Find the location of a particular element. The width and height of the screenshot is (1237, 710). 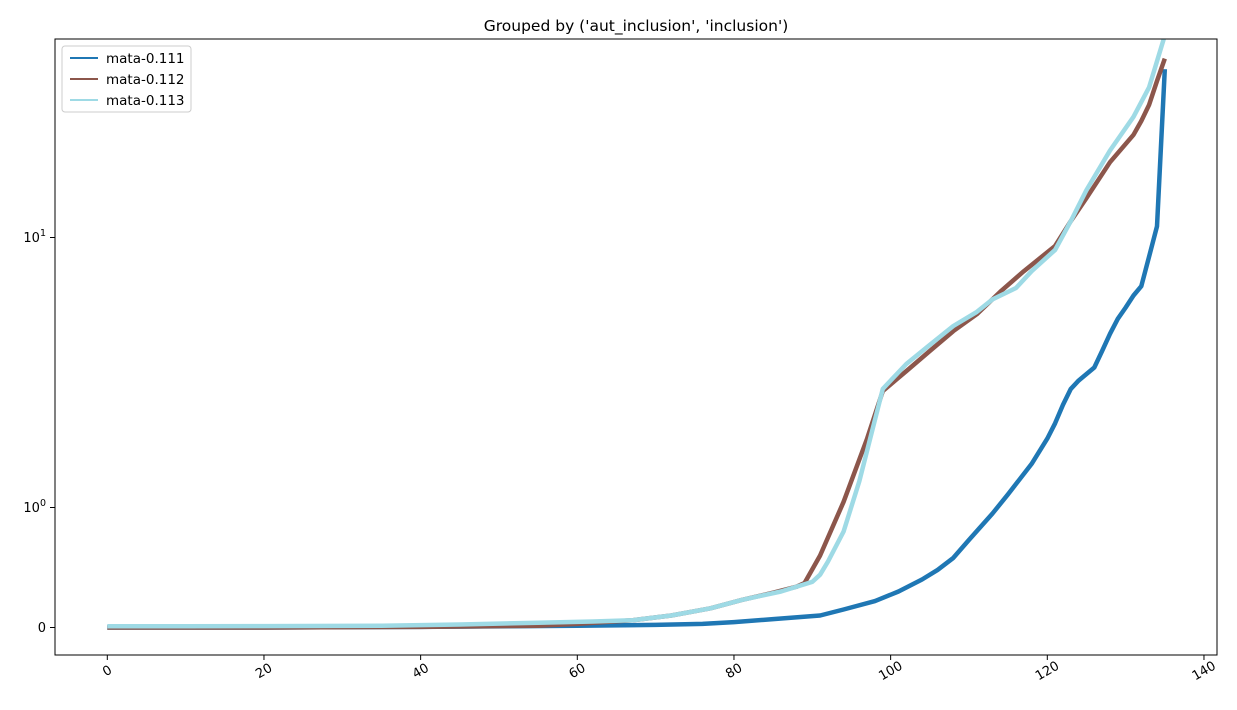

legend-label: mata-0.111 is located at coordinates (145, 59).